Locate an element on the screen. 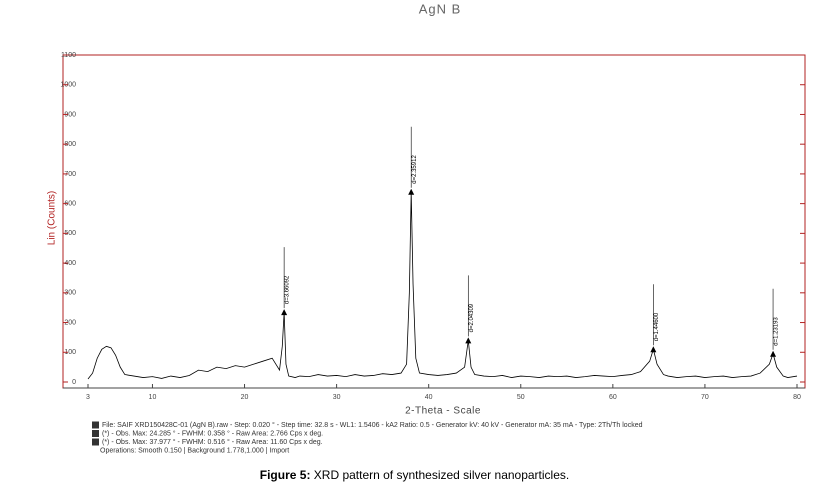 This screenshot has height=490, width=829. y-tick-label: 600 is located at coordinates (70, 203).